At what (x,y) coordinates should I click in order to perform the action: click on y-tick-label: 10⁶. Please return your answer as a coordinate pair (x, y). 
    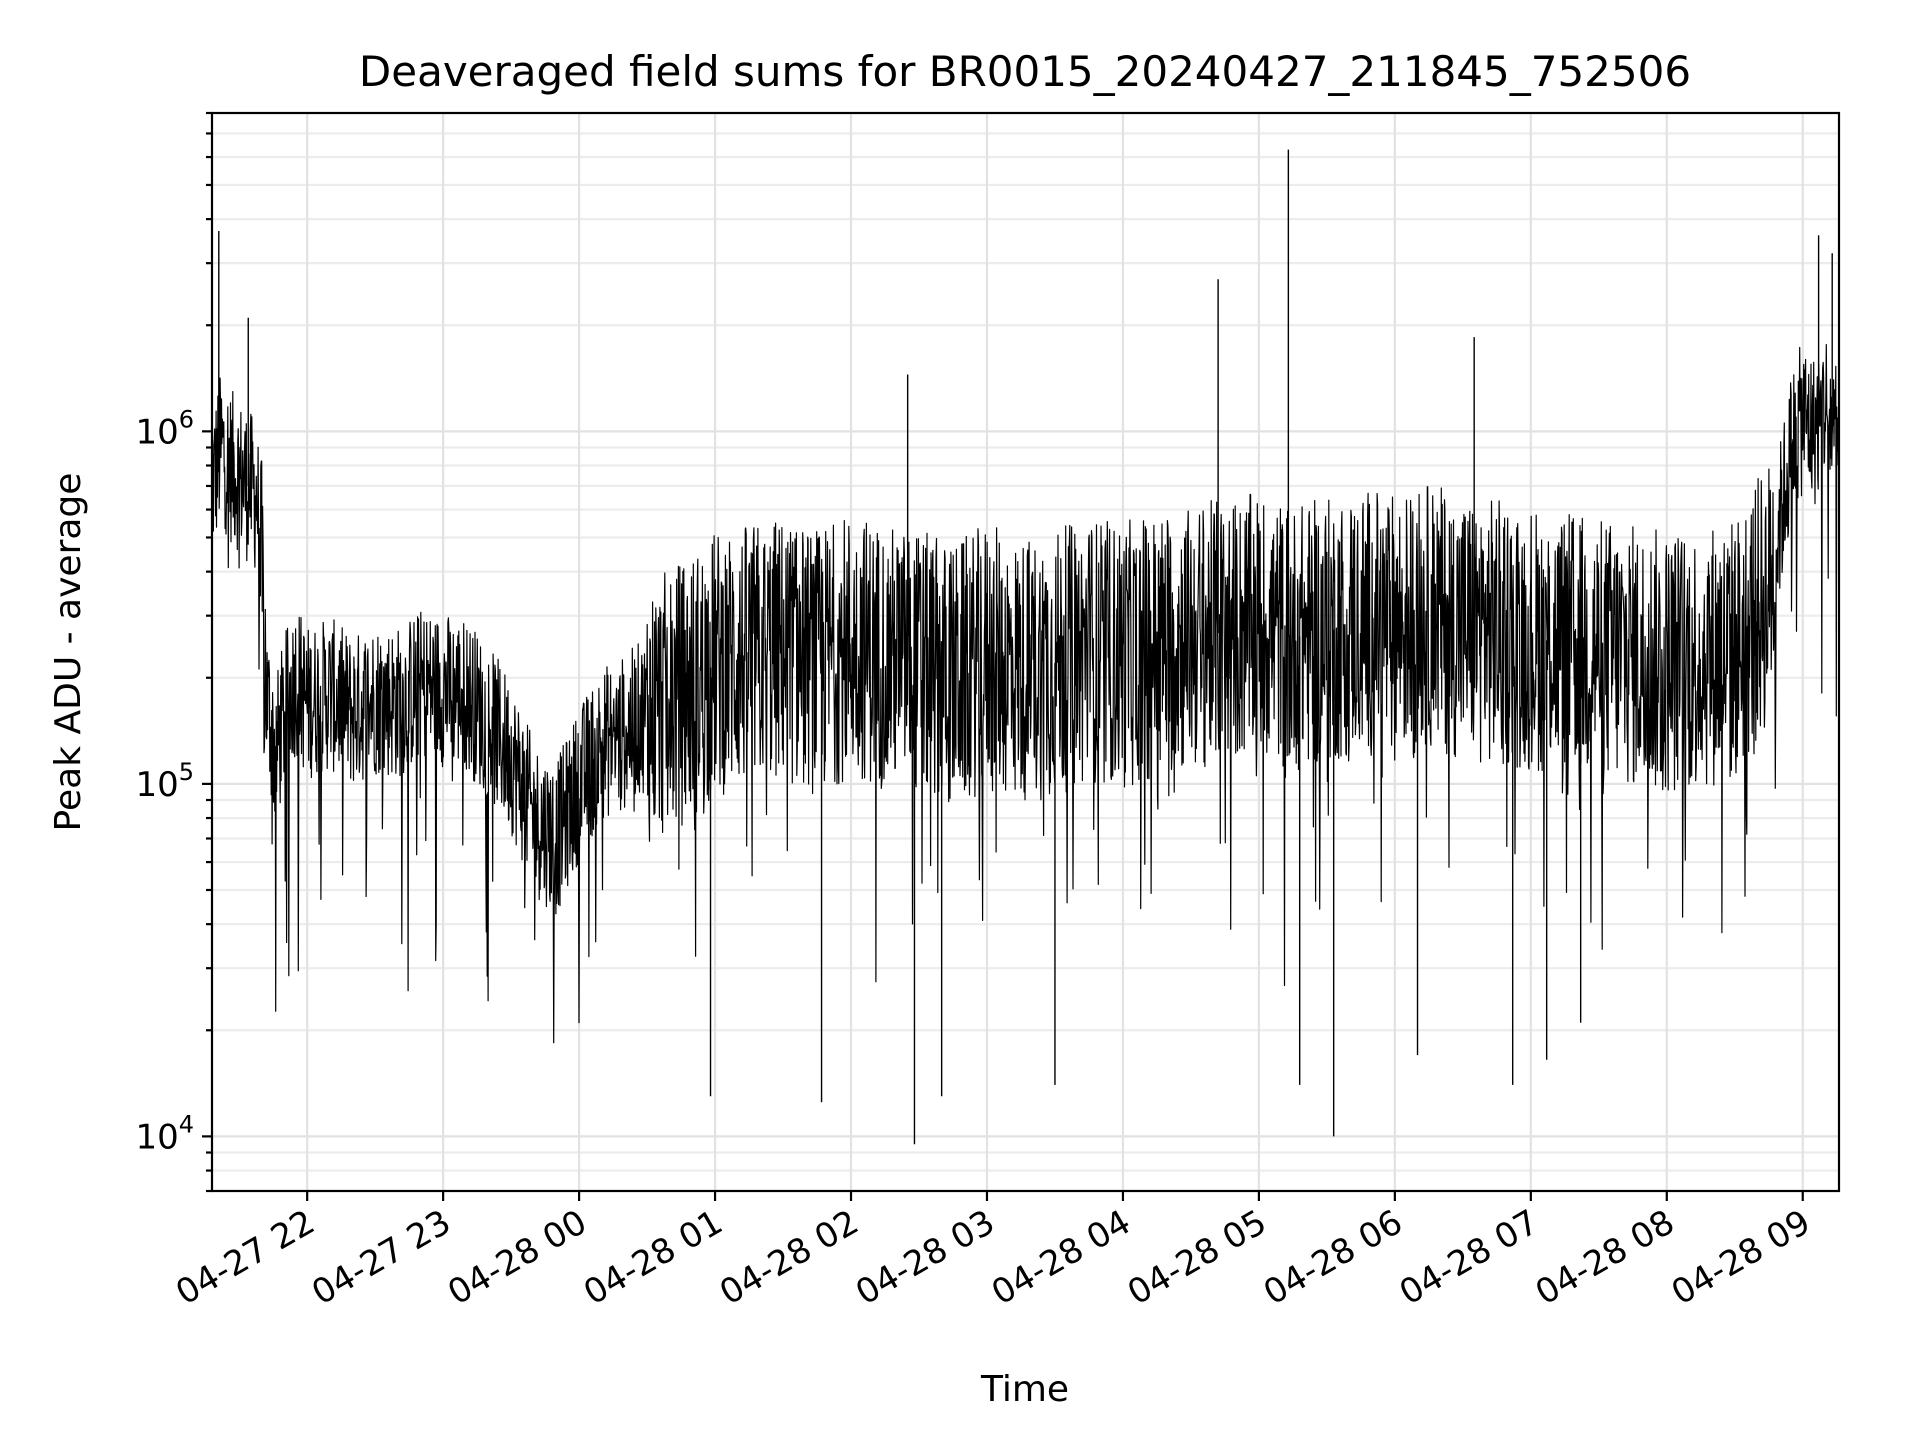
    Looking at the image, I should click on (164, 428).